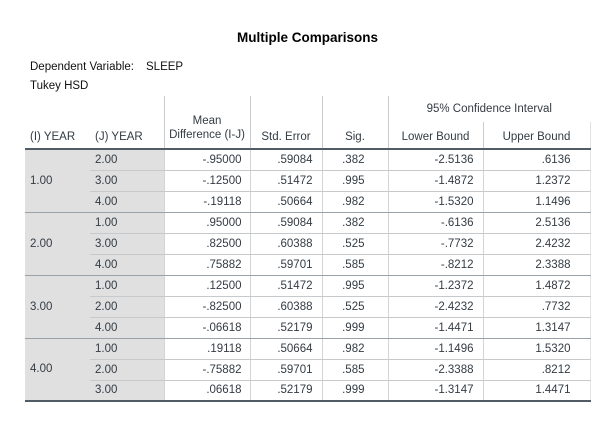 The height and width of the screenshot is (435, 615). I want to click on dependent-variable-value: SLEEP, so click(165, 67).